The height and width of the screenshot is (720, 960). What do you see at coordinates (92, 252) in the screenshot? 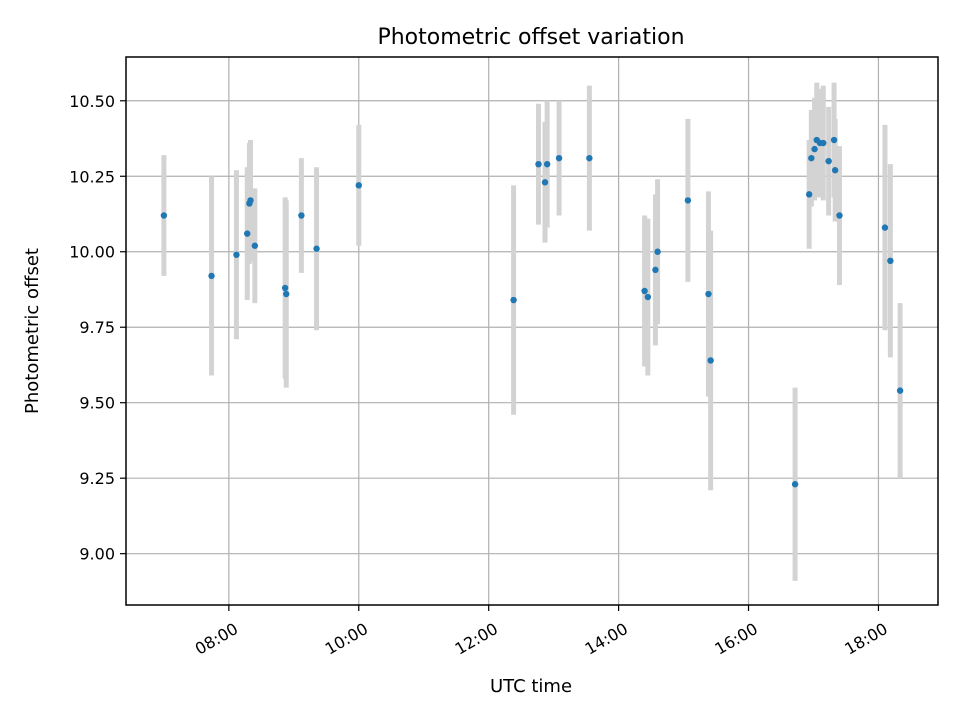
I see `y-tick-label: 10.00` at bounding box center [92, 252].